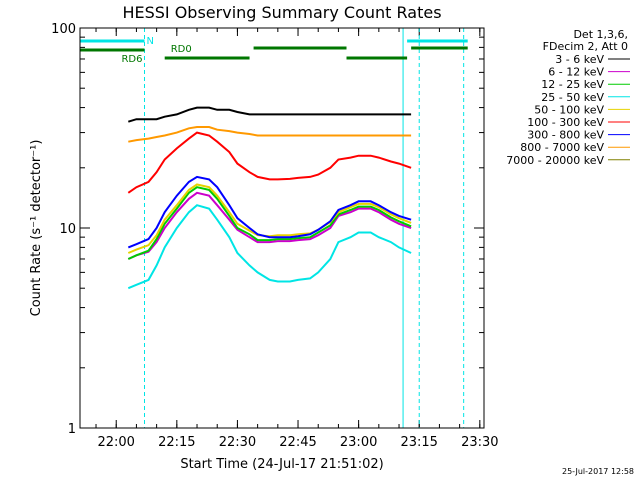  I want to click on timestamp: 25-Jul-2017 12:58, so click(598, 471).